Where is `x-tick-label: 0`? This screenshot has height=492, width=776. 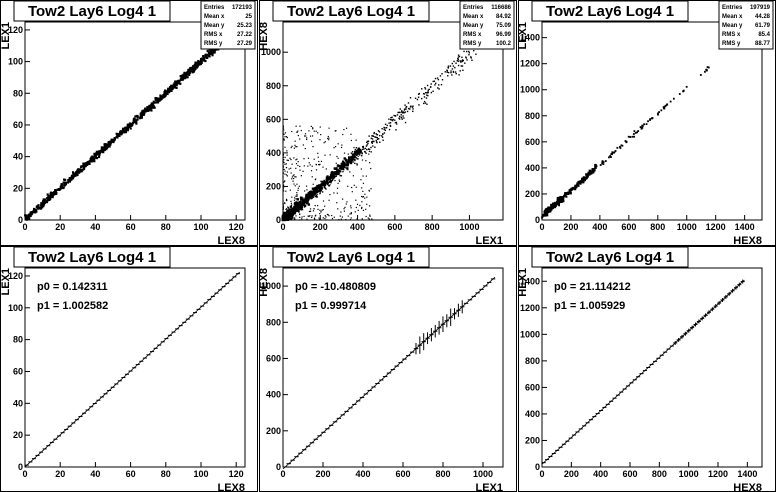
x-tick-label: 0 is located at coordinates (541, 474).